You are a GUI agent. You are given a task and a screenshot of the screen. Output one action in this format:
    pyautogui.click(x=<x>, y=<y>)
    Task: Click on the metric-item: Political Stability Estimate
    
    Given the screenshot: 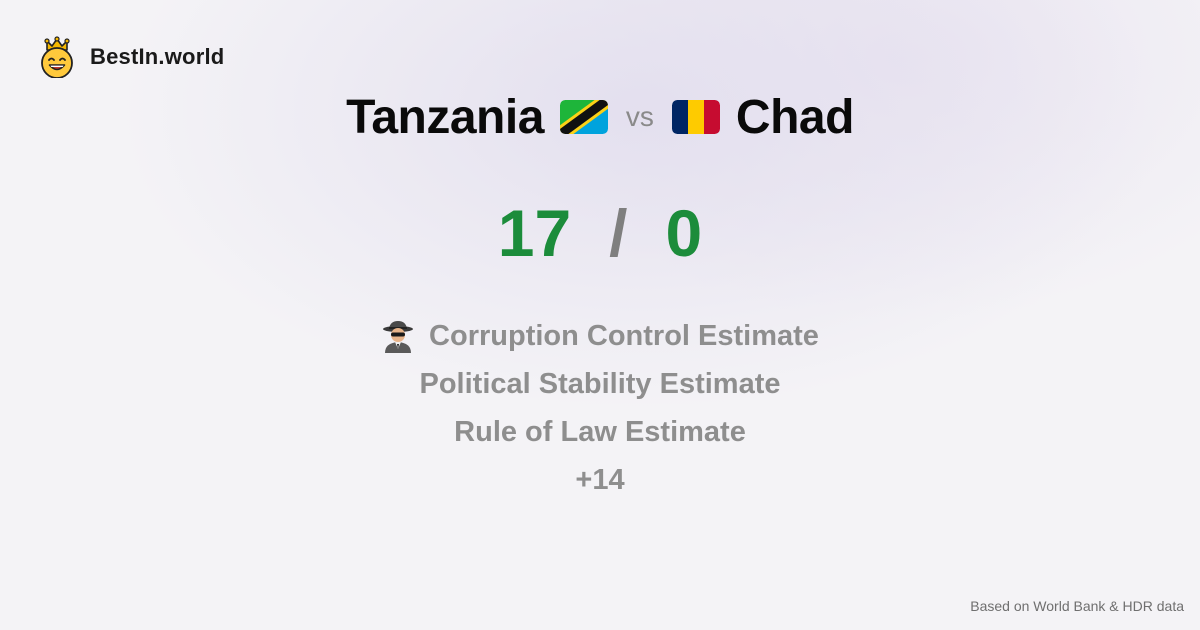 What is the action you would take?
    pyautogui.click(x=600, y=384)
    